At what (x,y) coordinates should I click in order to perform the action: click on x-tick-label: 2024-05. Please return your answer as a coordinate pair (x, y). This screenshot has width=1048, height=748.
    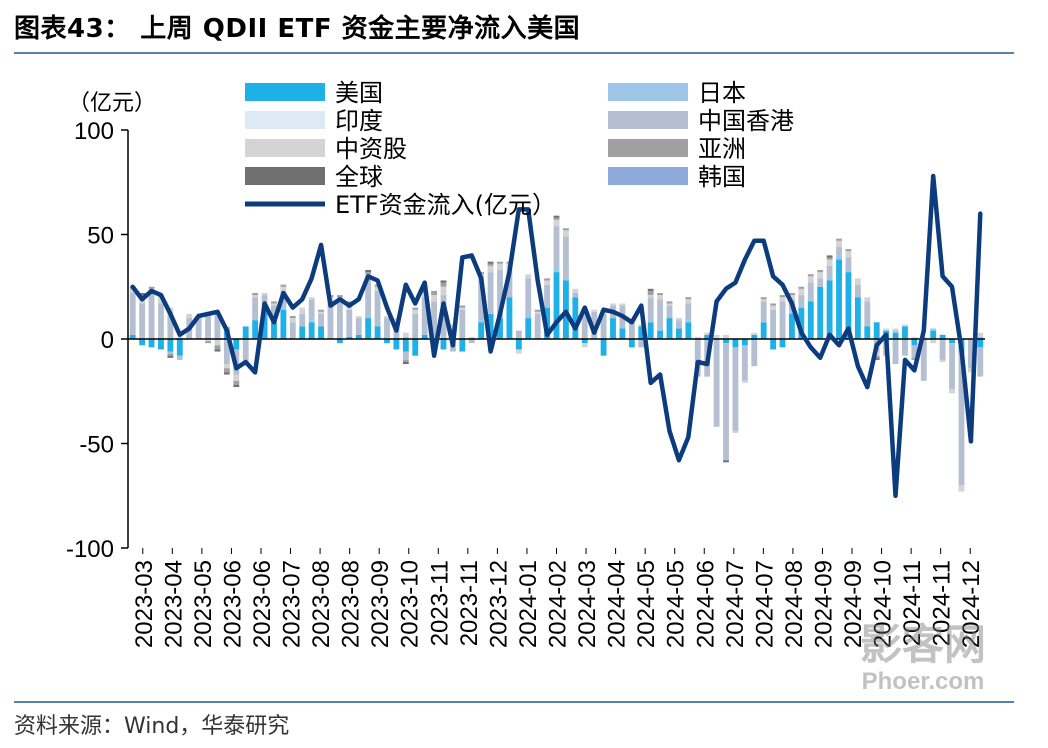
    Looking at the image, I should click on (676, 604).